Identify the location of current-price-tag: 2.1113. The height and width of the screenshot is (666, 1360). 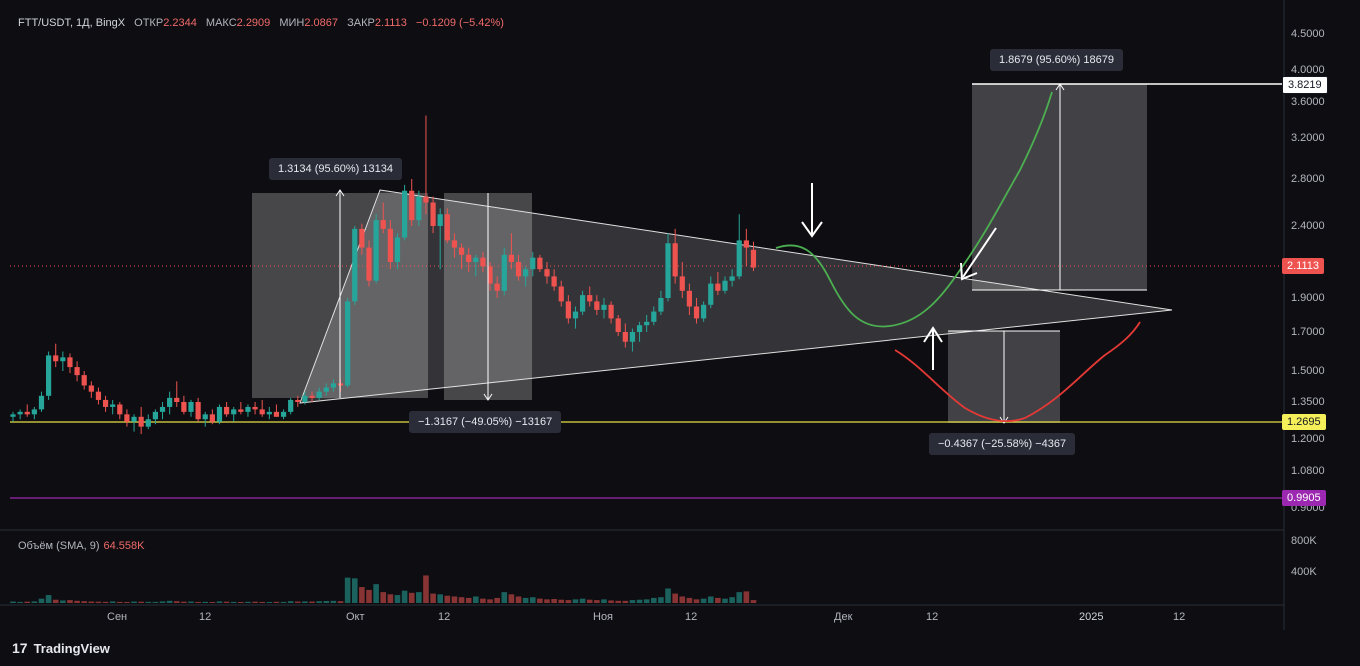
(1303, 266).